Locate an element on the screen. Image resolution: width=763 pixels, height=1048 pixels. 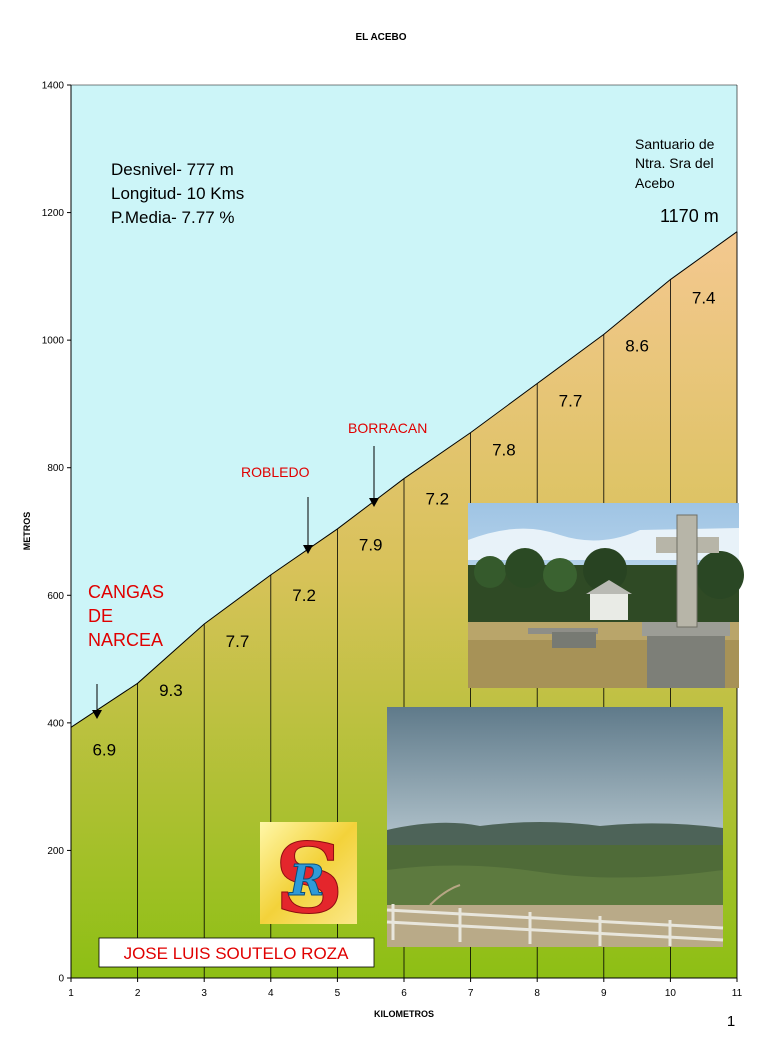
x-tick-label: 11 is located at coordinates (737, 993).